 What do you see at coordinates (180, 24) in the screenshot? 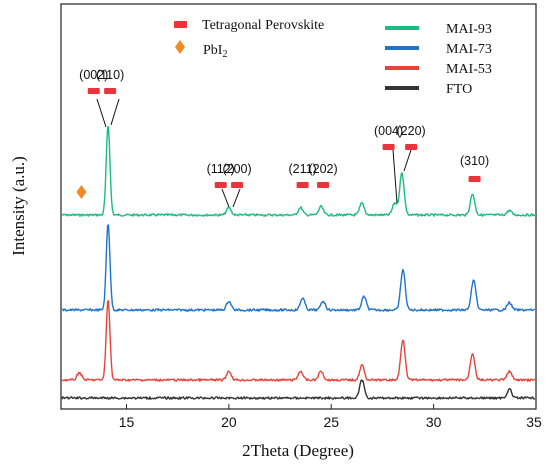
I see `tetragonal-legend-marker` at bounding box center [180, 24].